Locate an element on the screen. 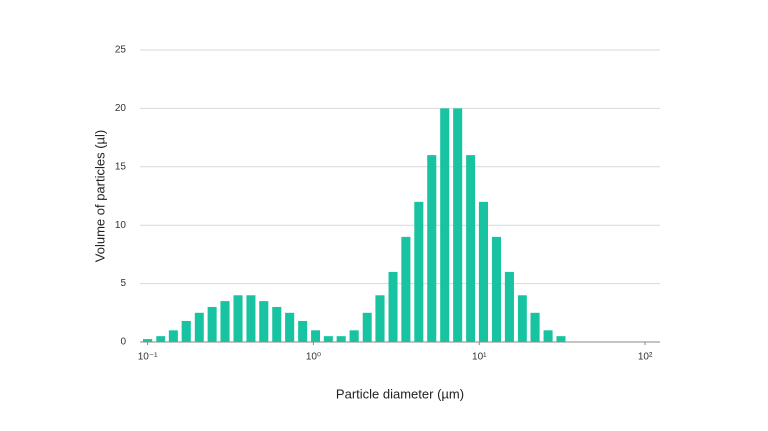 The image size is (768, 431). y-tick-label: 5 is located at coordinates (123, 283).